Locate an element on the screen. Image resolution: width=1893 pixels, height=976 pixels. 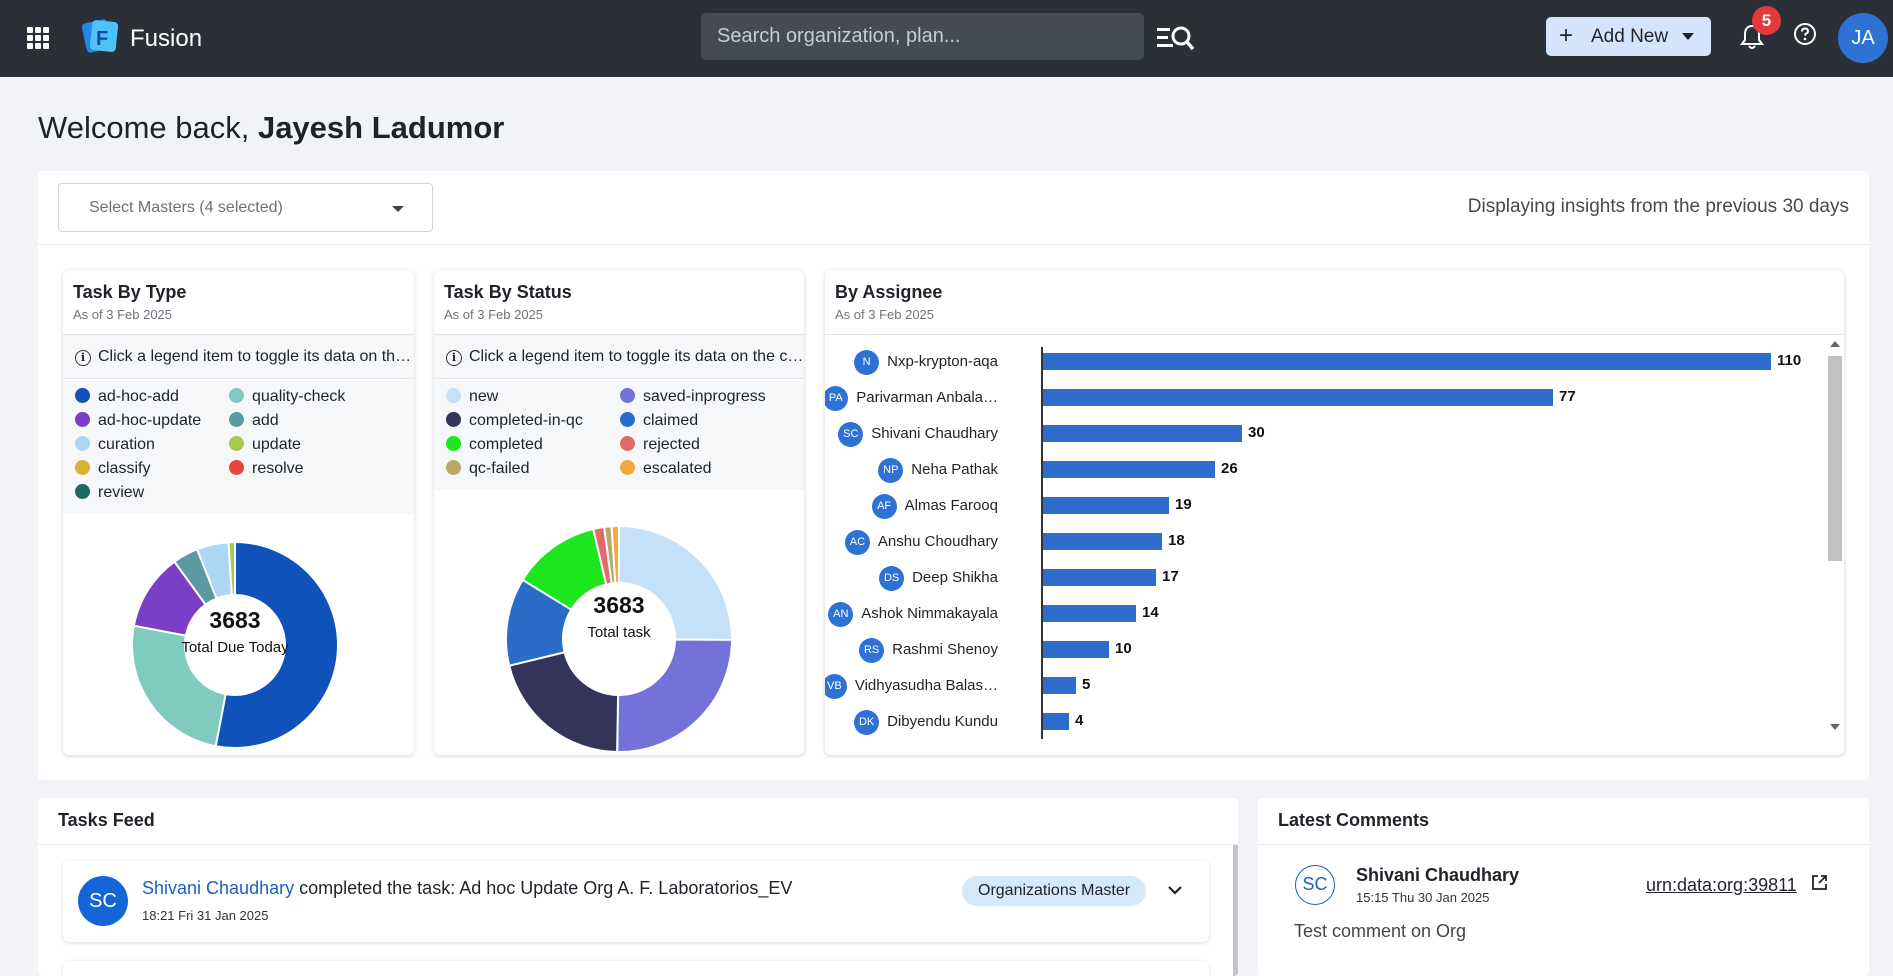
comment-time: 15:15 Thu 30 Jan 2025 is located at coordinates (1423, 897).